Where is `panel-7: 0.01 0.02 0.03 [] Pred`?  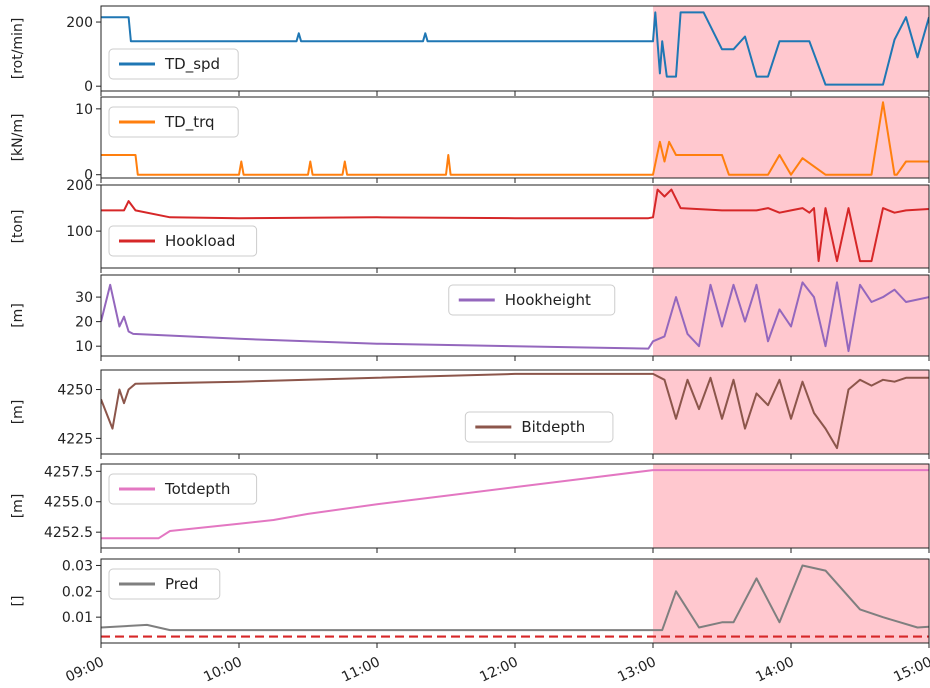 panel-7: 0.01 0.02 0.03 [] Pred is located at coordinates (470, 603).